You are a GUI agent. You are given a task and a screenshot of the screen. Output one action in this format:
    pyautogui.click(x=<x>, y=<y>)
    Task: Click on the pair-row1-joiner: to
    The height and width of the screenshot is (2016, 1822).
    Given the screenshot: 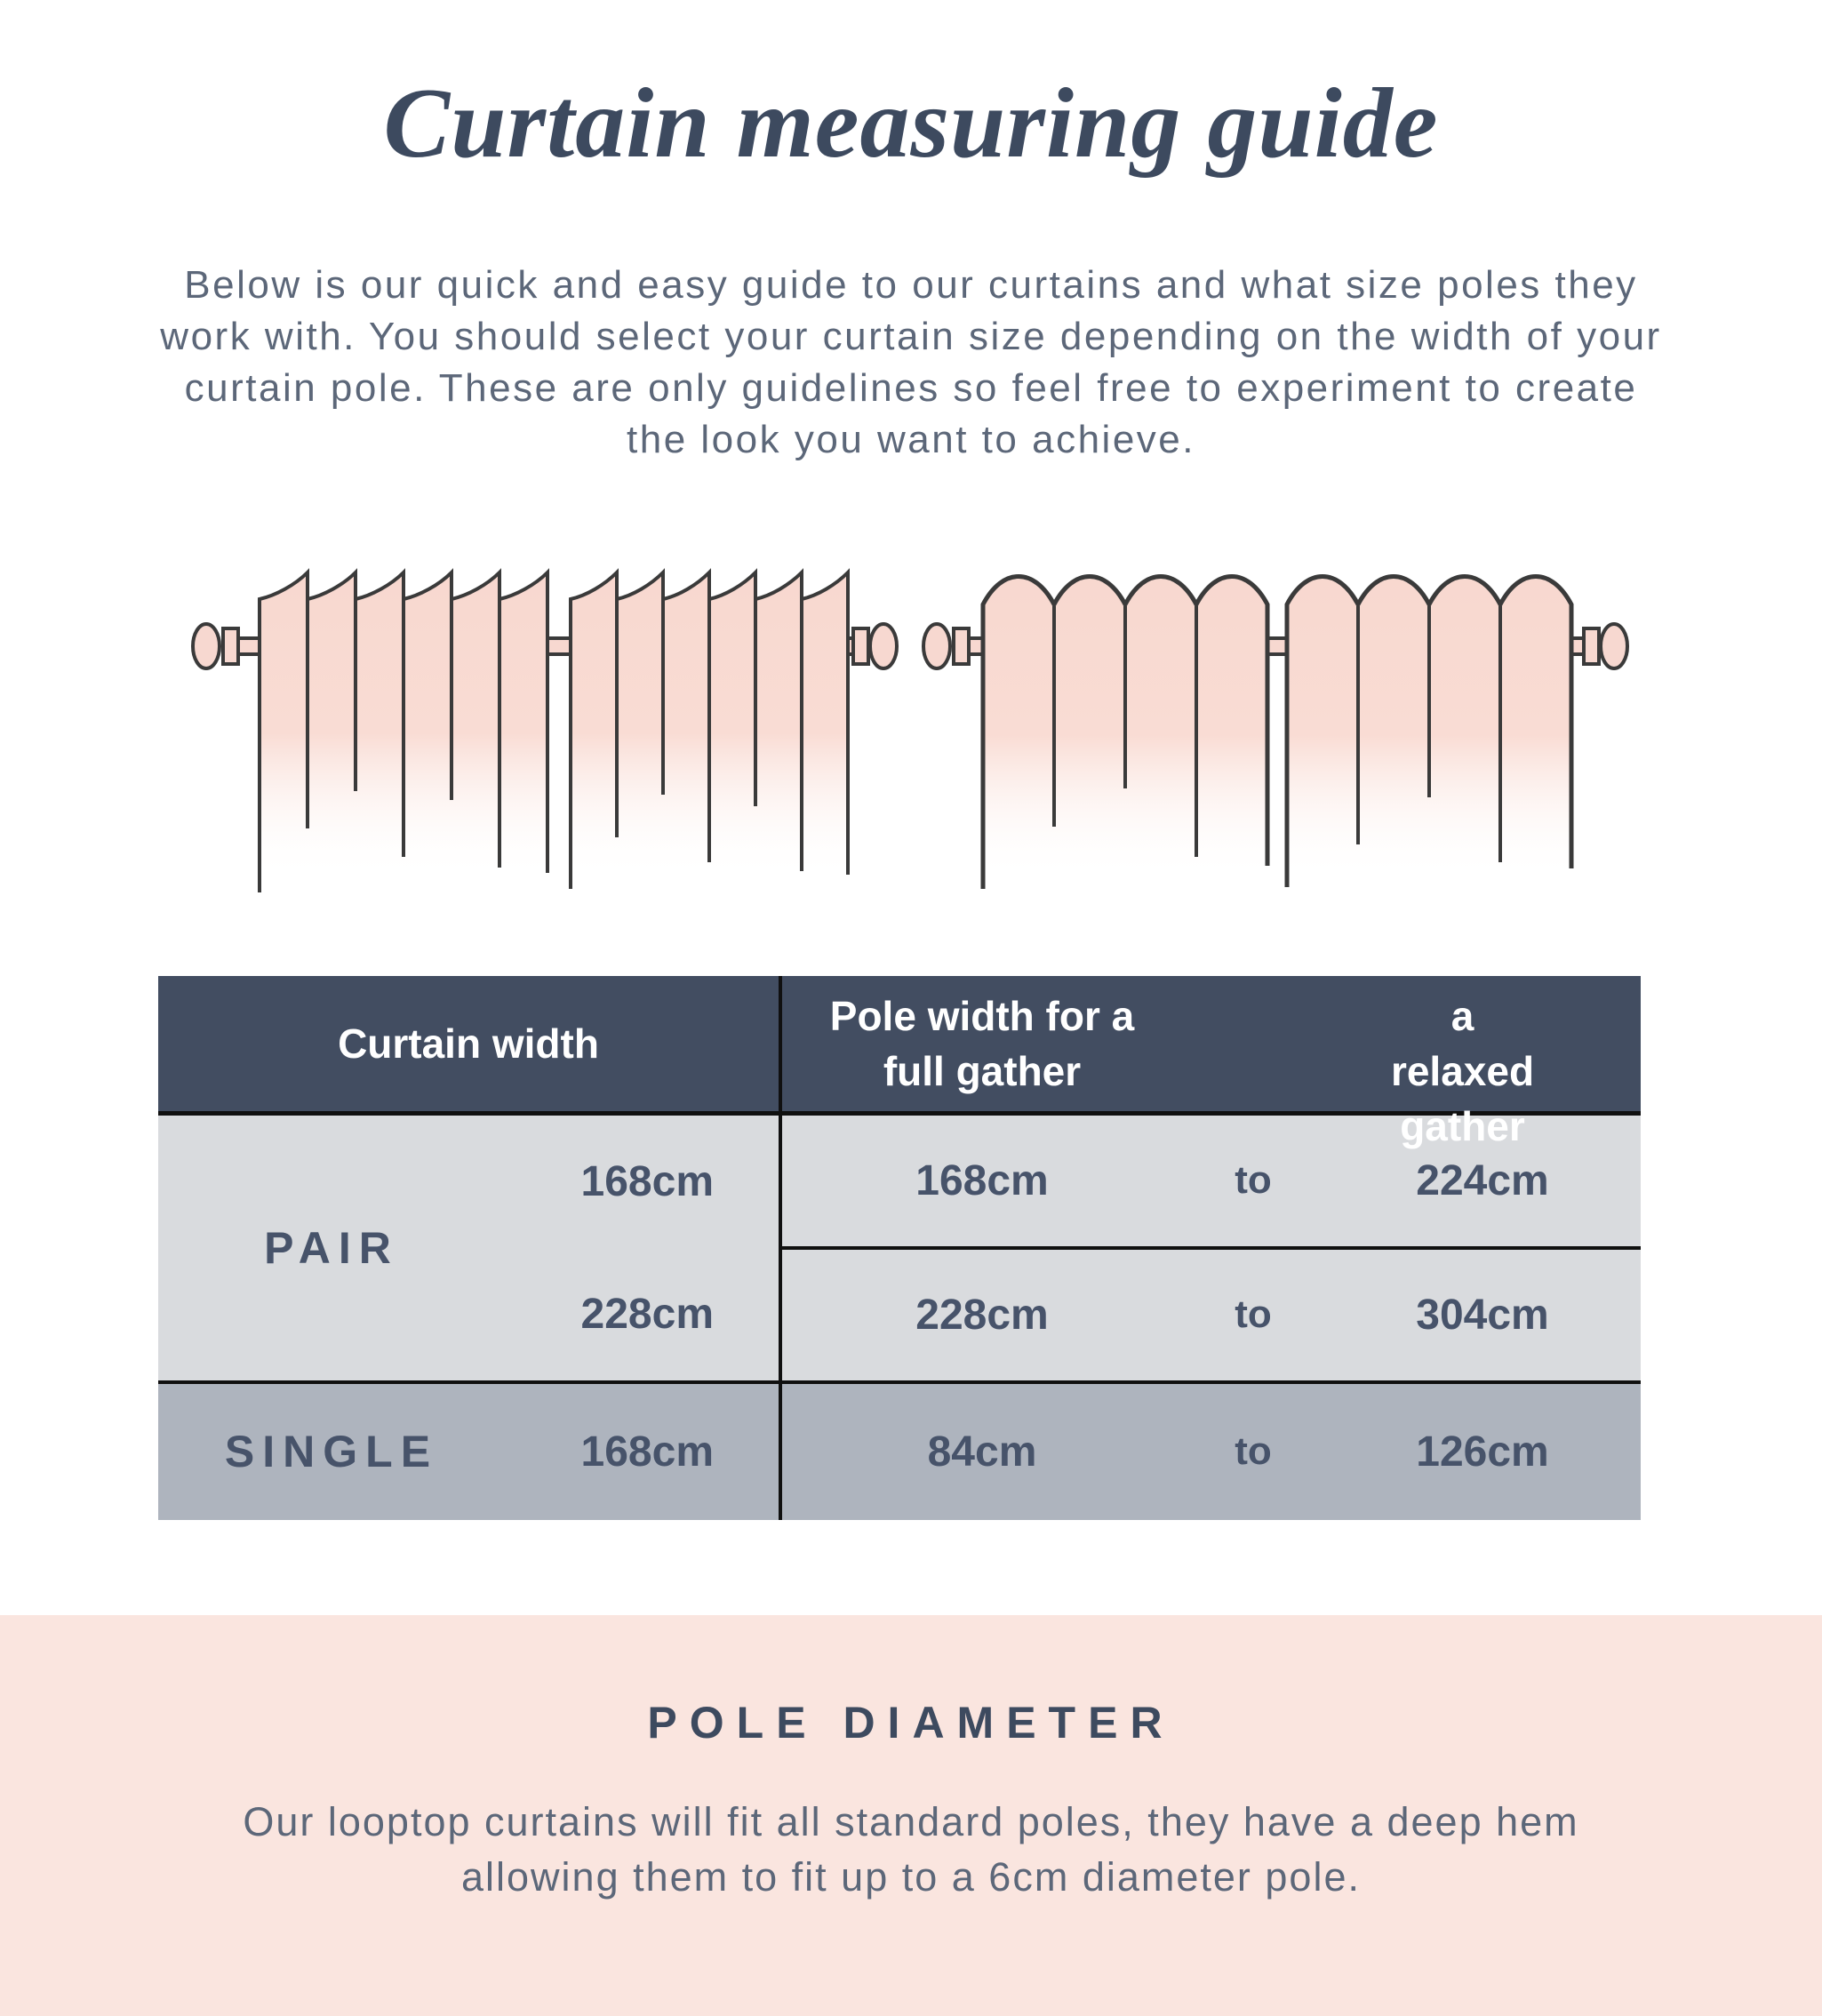 What is the action you would take?
    pyautogui.click(x=1253, y=1180)
    